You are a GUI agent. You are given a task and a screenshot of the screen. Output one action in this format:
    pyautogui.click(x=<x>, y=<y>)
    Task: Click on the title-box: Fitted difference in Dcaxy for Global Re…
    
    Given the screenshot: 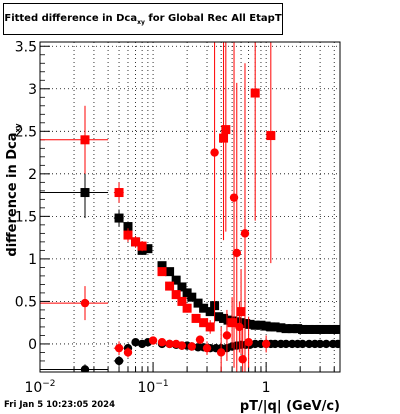 What is the action you would take?
    pyautogui.click(x=143, y=19)
    